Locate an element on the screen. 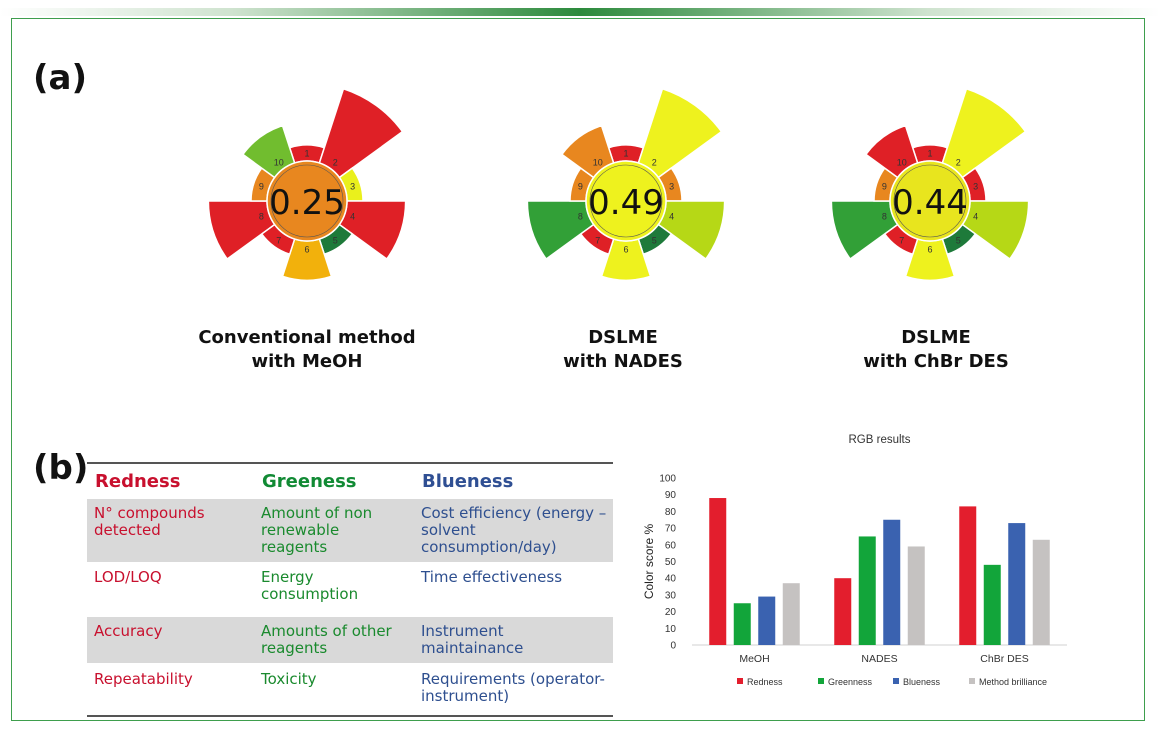  y-tick-label: 0 is located at coordinates (673, 646).